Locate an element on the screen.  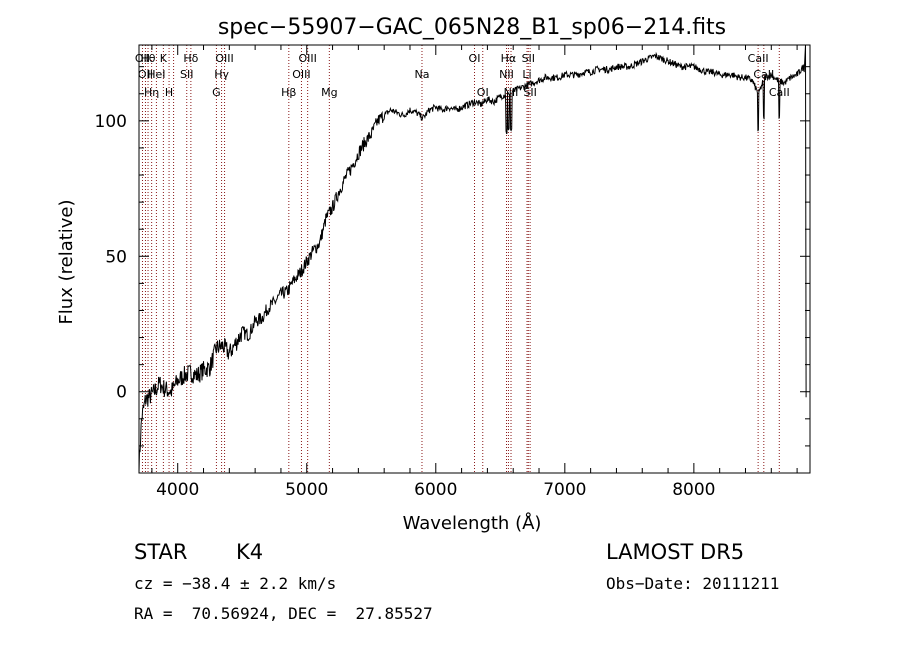
x-tick-label: 4000 is located at coordinates (177, 490).